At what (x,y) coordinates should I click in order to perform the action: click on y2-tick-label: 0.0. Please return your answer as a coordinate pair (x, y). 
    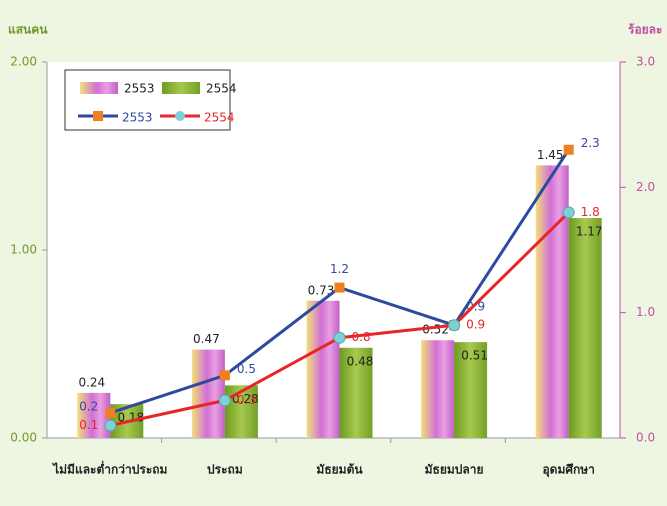
    Looking at the image, I should click on (645, 438).